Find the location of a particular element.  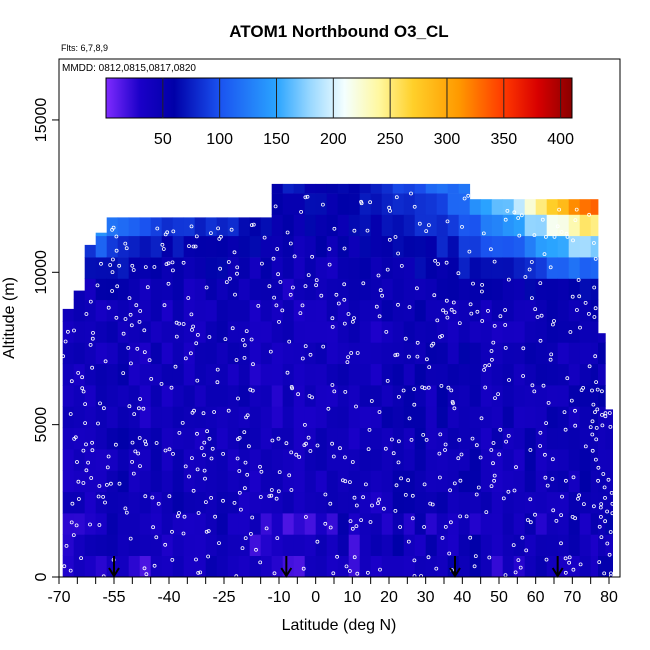

x-tick-label: -55 is located at coordinates (113, 597).